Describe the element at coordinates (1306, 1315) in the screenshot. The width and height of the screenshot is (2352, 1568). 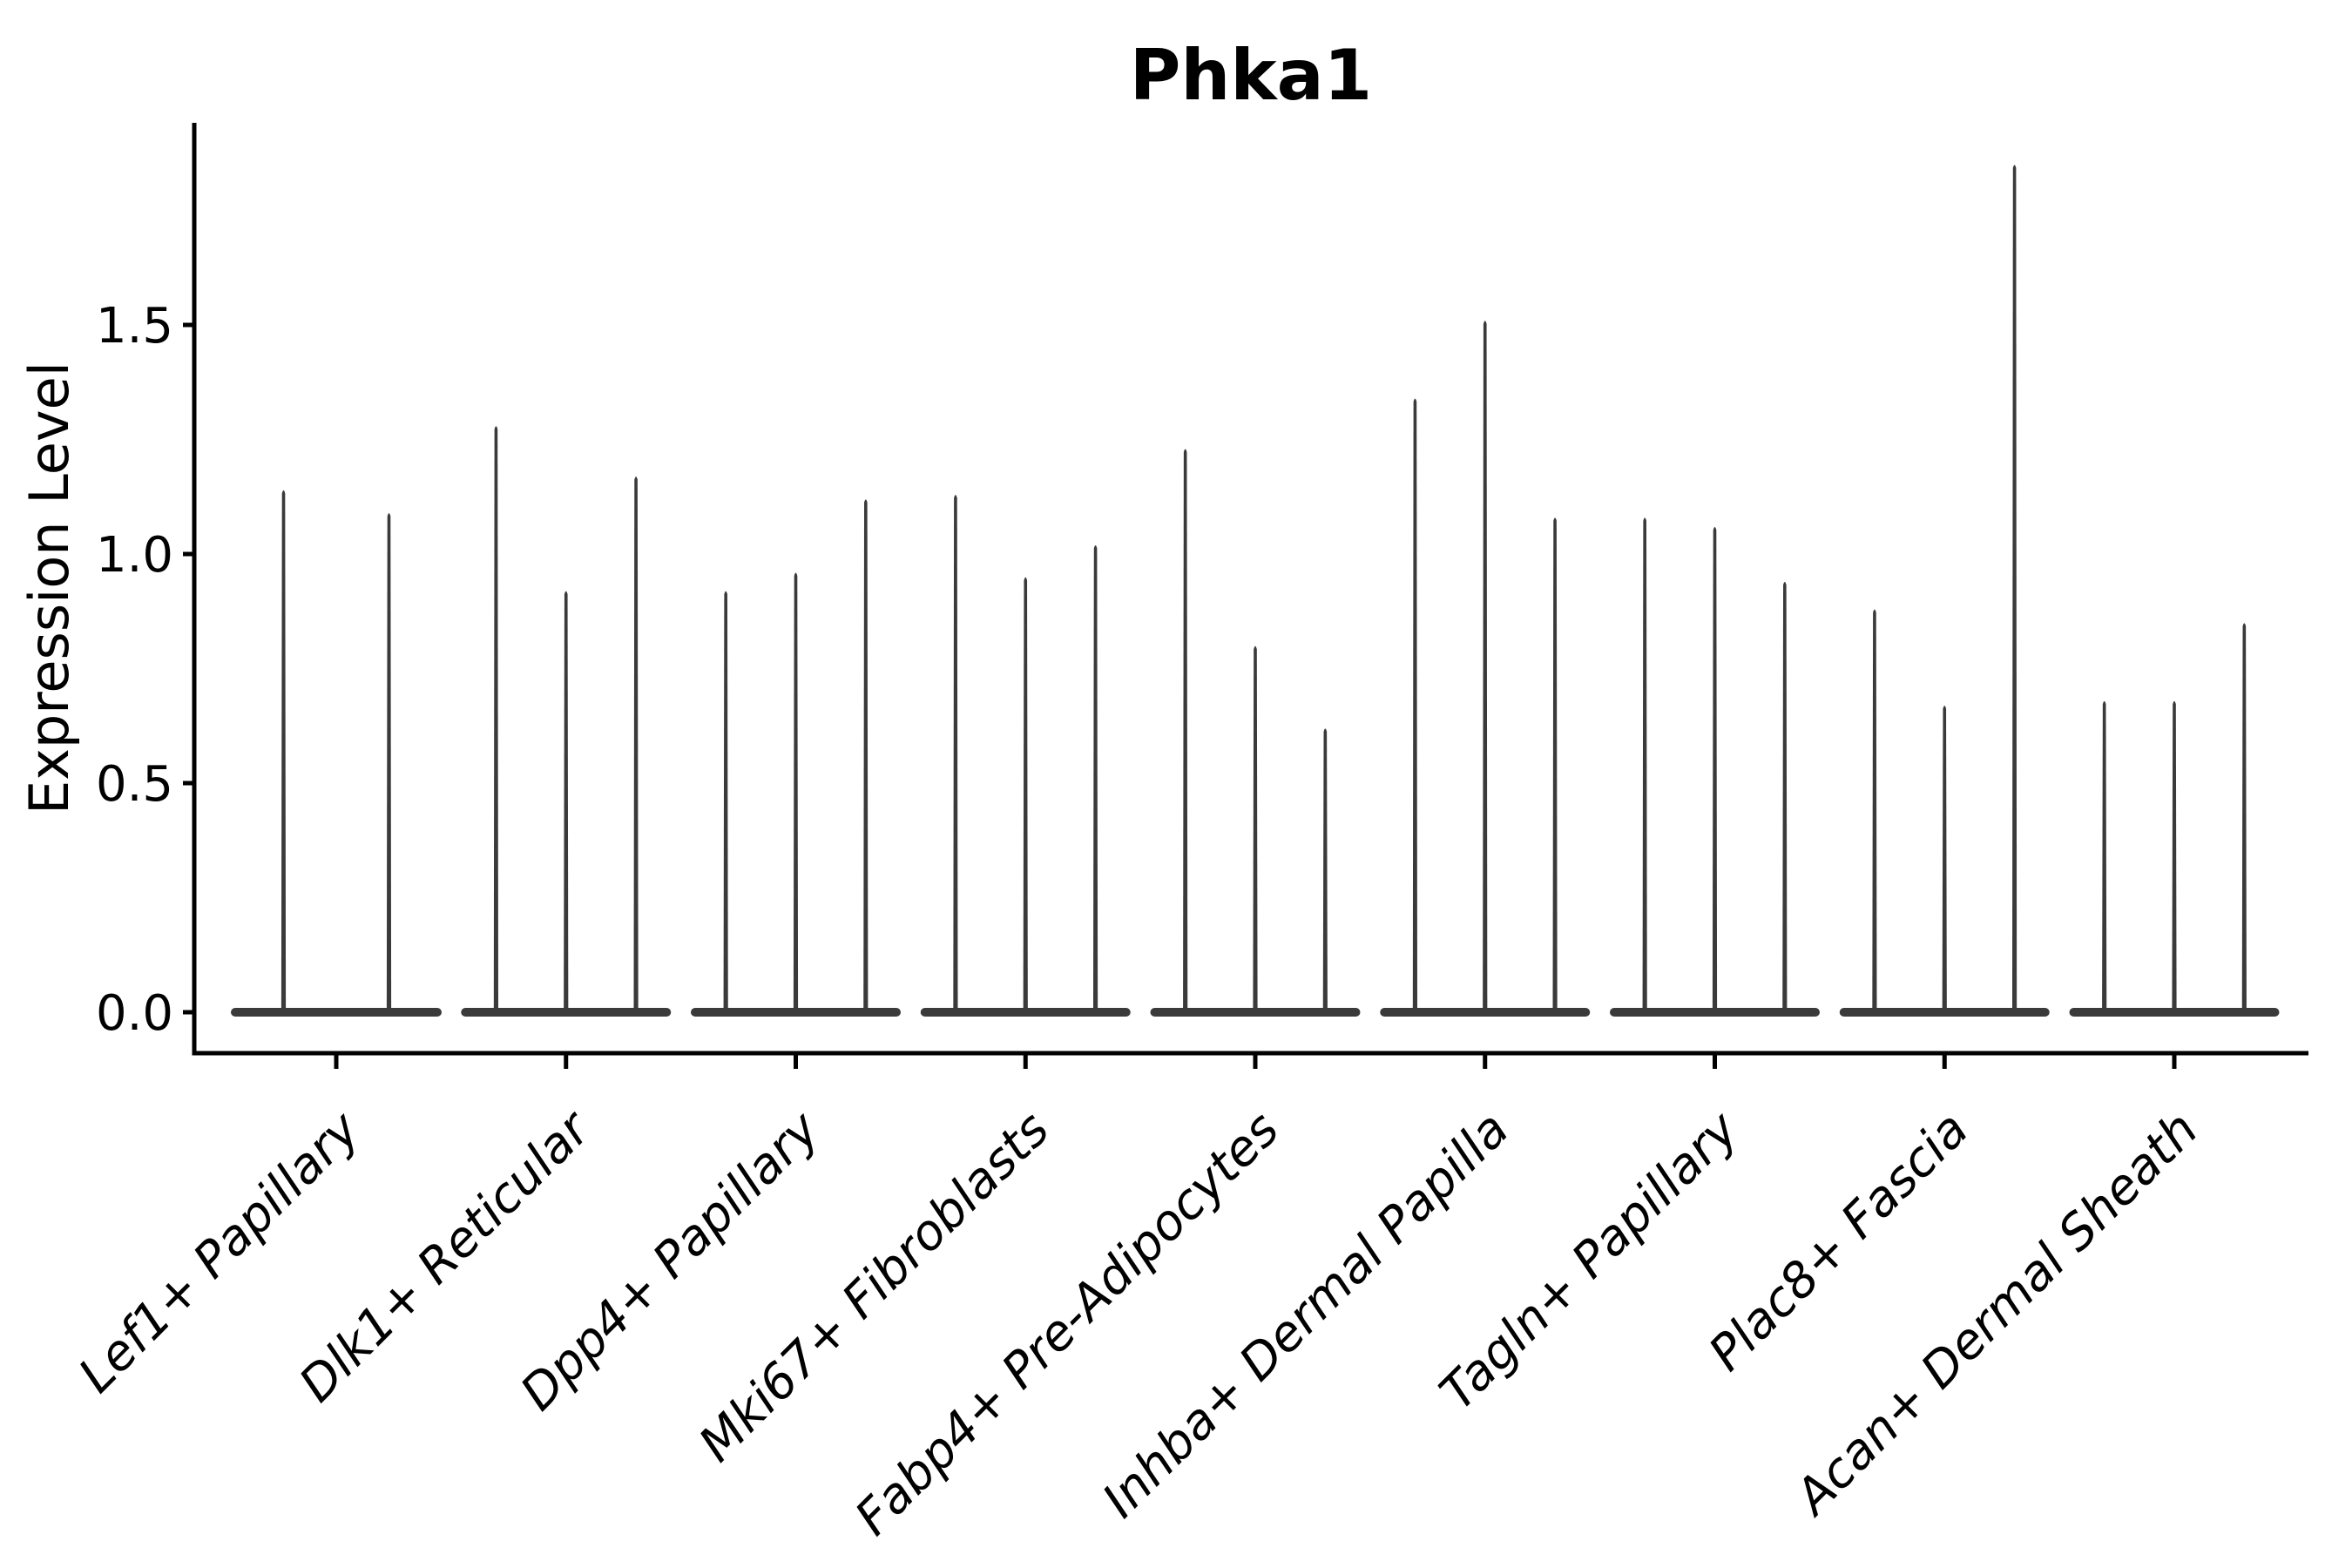
I see `x-tick-label: Inhba+ Dermal Papilla` at that location.